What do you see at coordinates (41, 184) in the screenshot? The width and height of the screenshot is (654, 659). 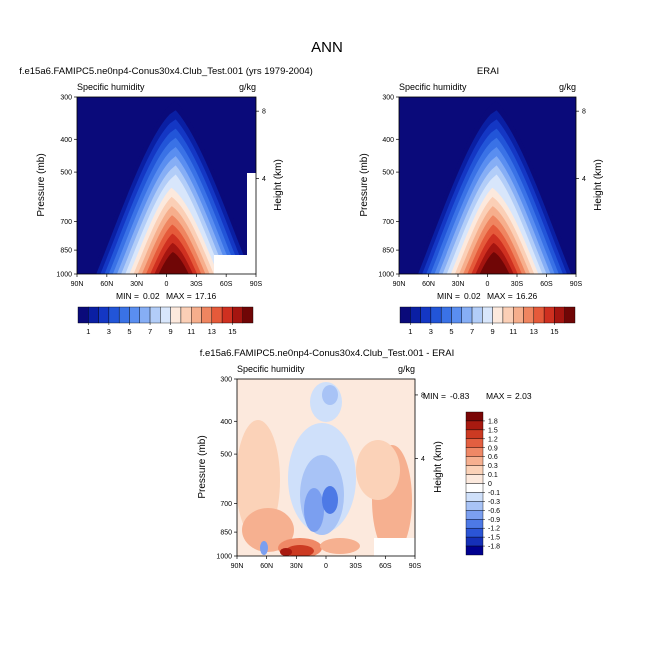 I see `panel-model-y-axis-label: Pressure (mb)` at bounding box center [41, 184].